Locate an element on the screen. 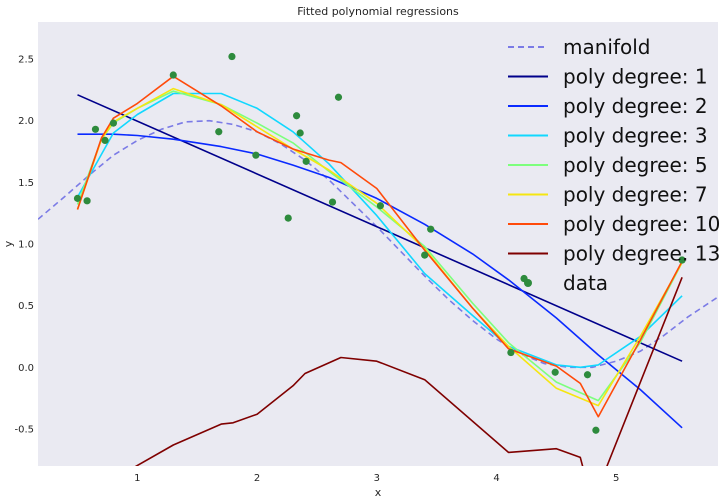 The width and height of the screenshot is (725, 504). y-tick-label: 1.5 is located at coordinates (26, 183).